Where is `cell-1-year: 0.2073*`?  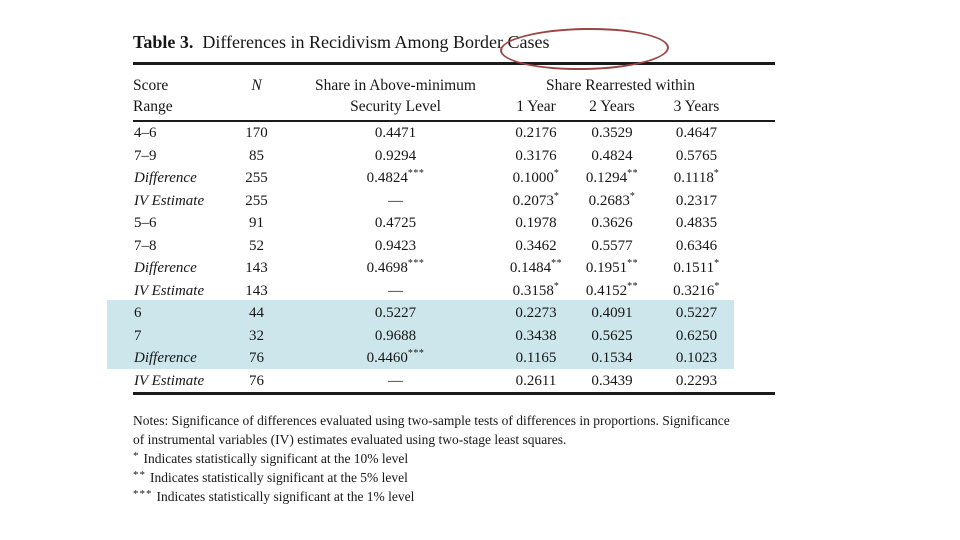 cell-1-year: 0.2073* is located at coordinates (536, 199).